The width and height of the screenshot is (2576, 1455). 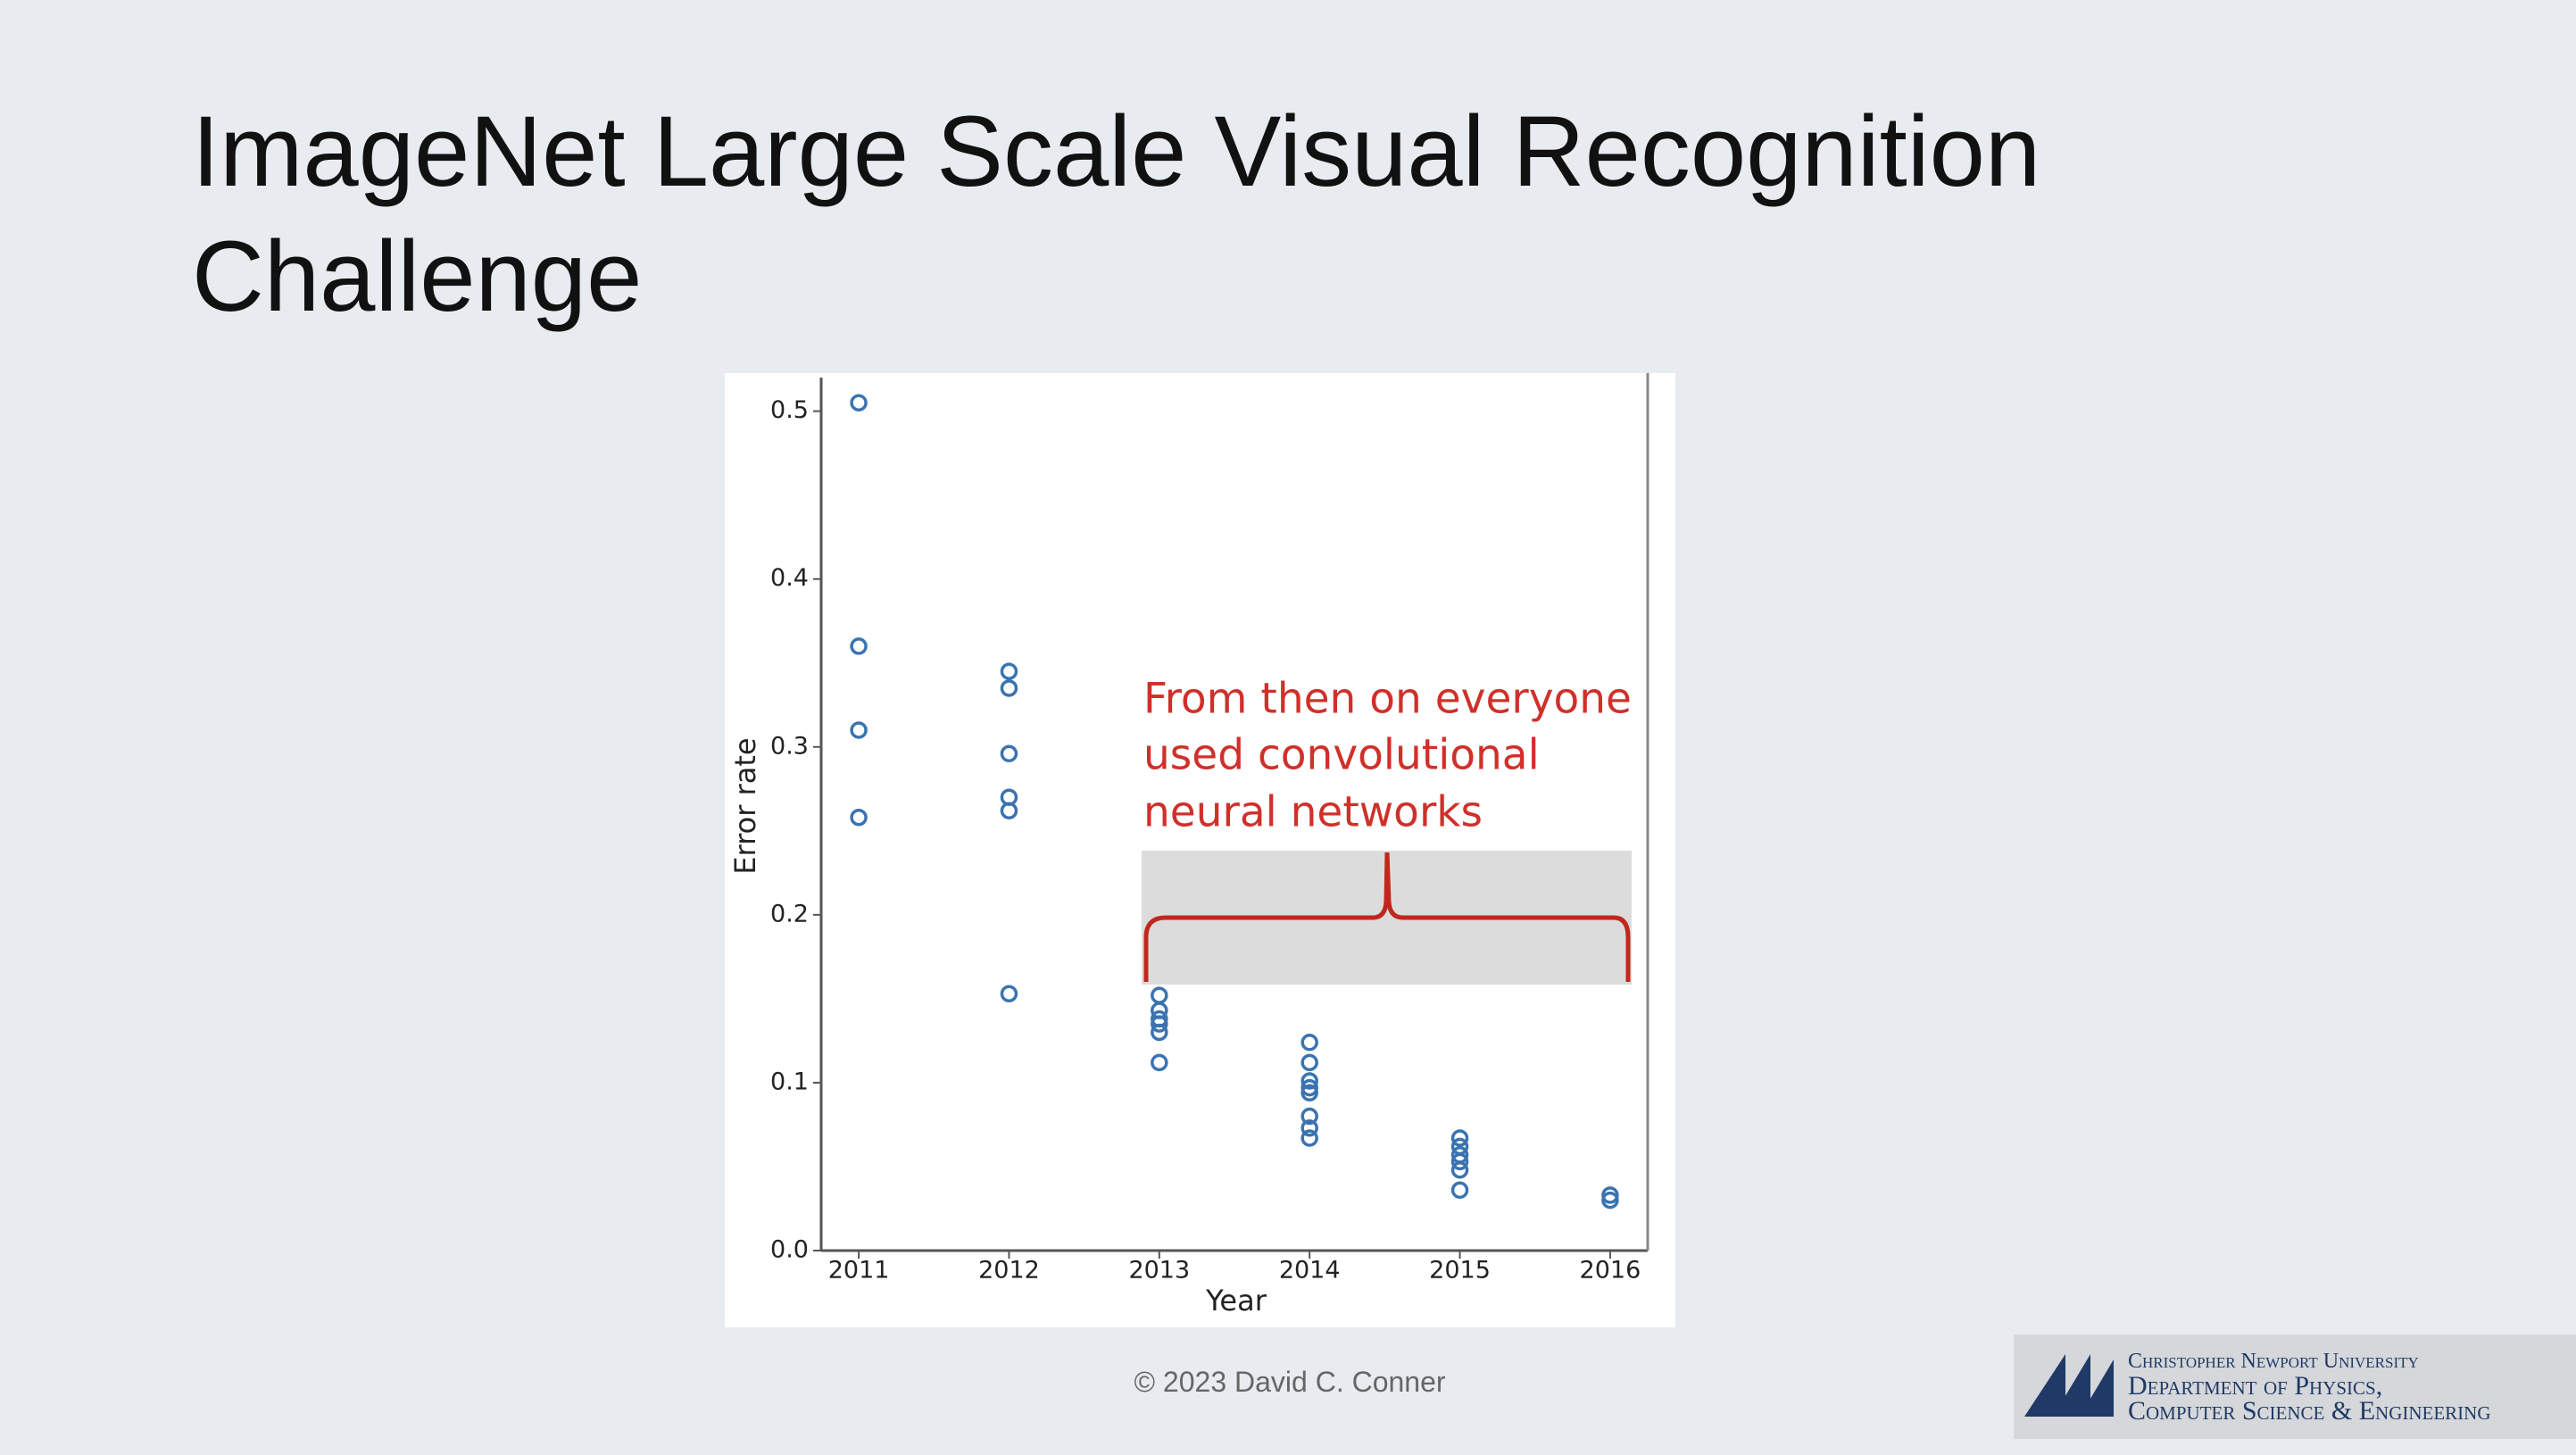 What do you see at coordinates (1009, 1271) in the screenshot?
I see `x-tick-label: 2012` at bounding box center [1009, 1271].